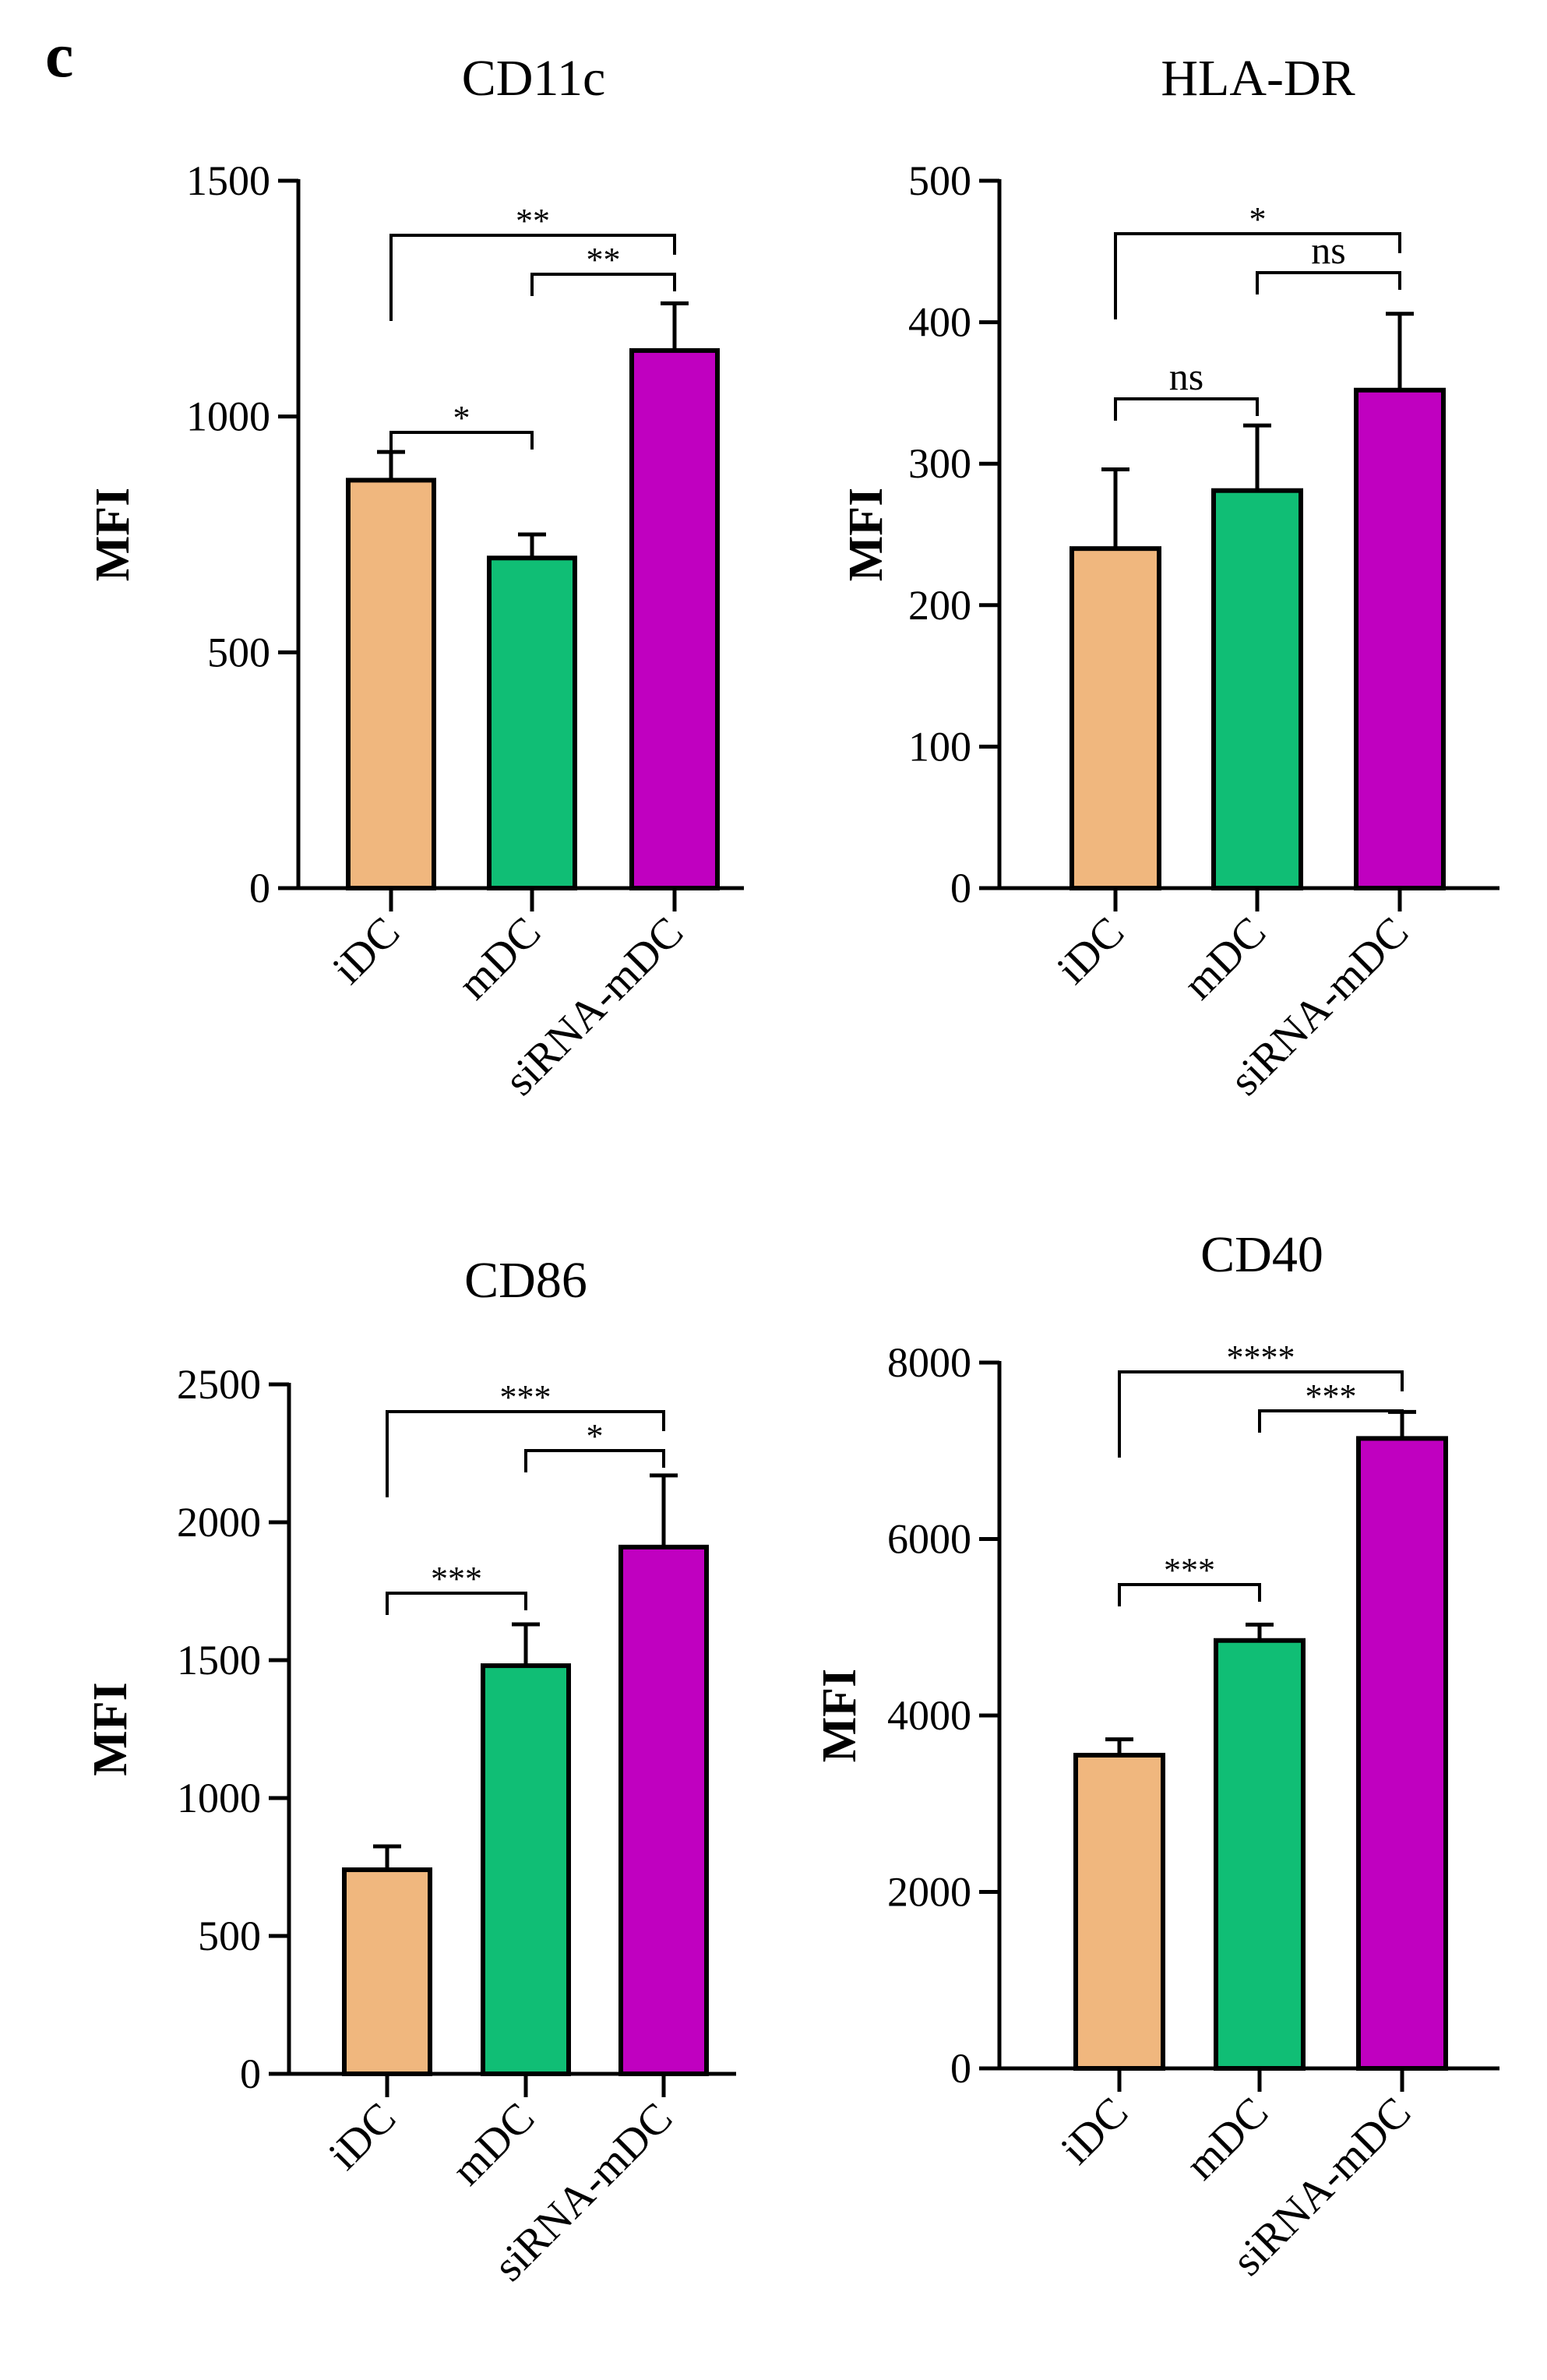  Describe the element at coordinates (1261, 1357) in the screenshot. I see `significance-label: ****` at that location.